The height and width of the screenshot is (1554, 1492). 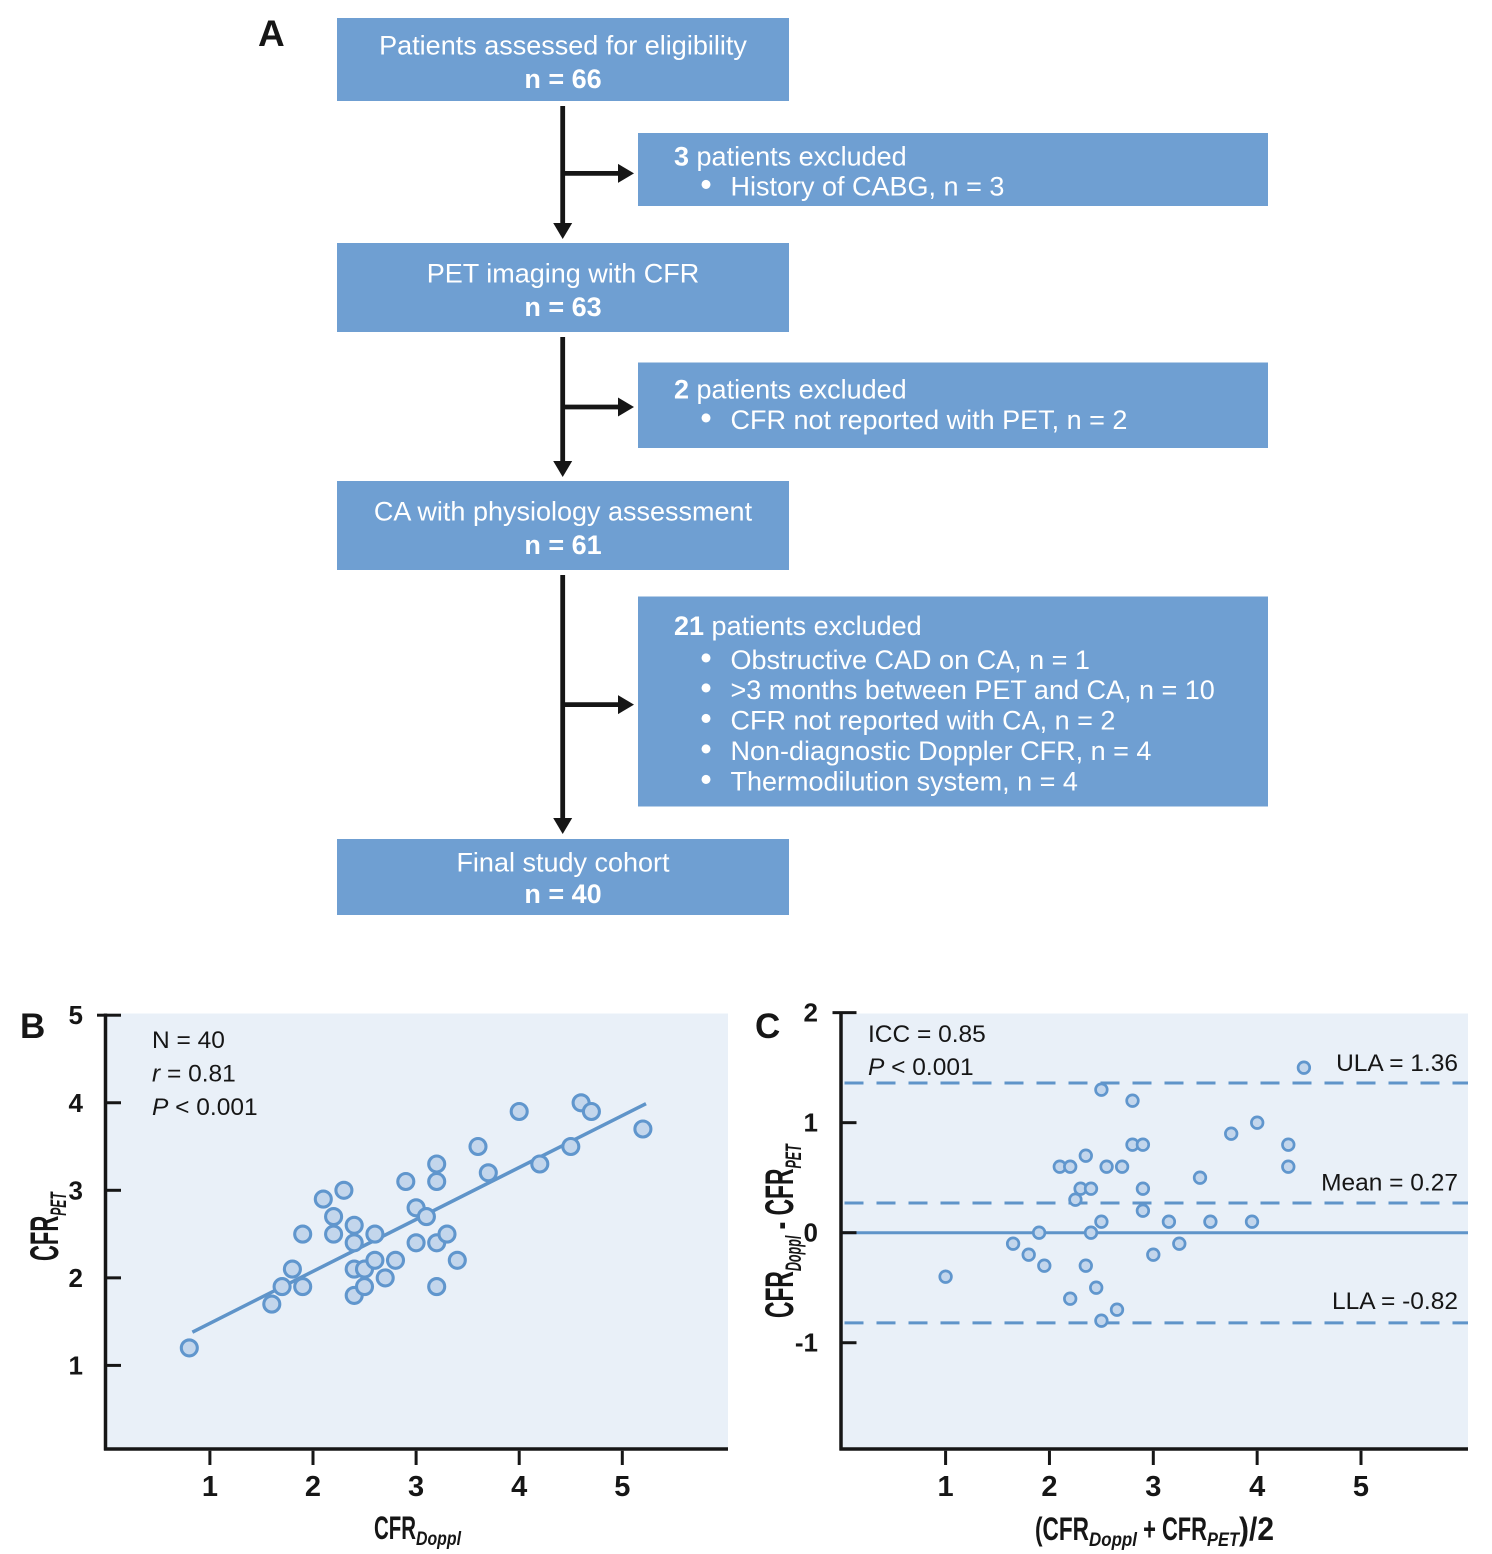 What do you see at coordinates (910, 660) in the screenshot?
I see `svg-text: Obstructive CAD on CA, n = 1` at bounding box center [910, 660].